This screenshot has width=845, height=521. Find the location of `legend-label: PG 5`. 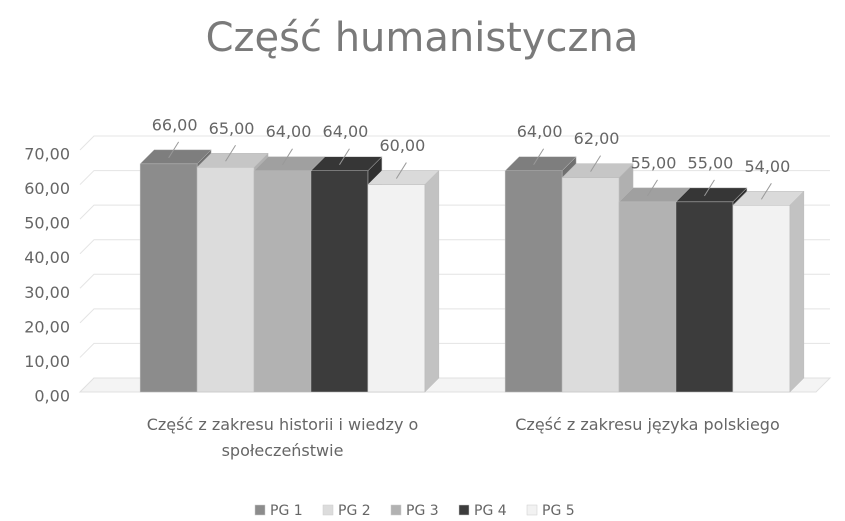

legend-label: PG 5 is located at coordinates (558, 511).